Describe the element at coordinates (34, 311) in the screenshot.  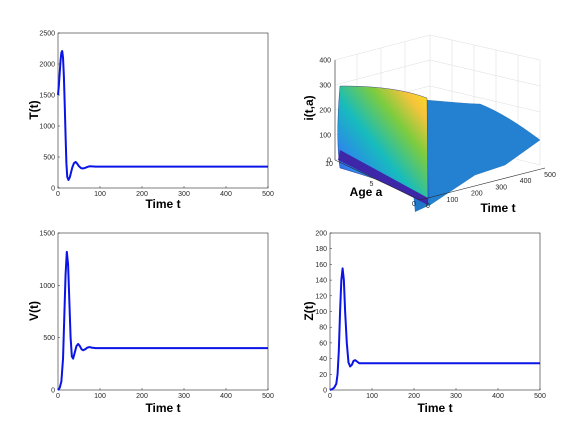
I see `plot-V-ylabel: V(t)` at that location.